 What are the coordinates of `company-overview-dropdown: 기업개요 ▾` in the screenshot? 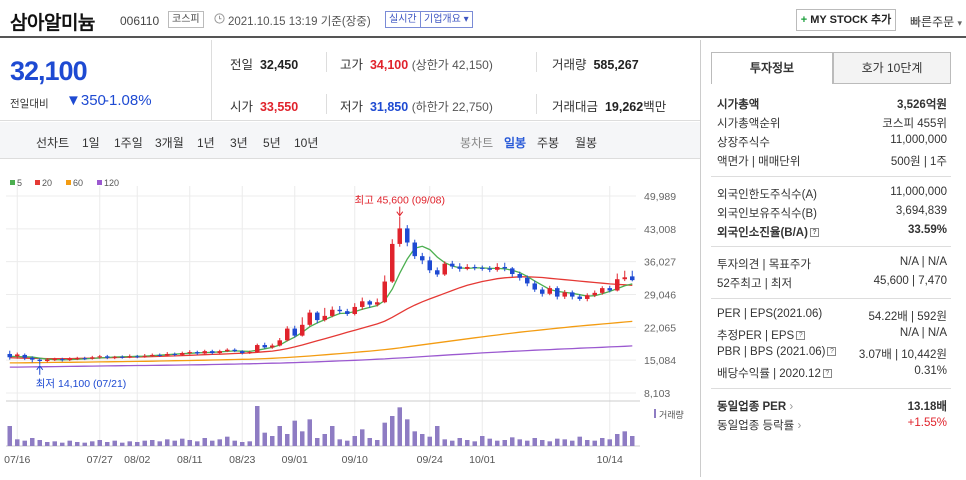 It's located at (446, 19).